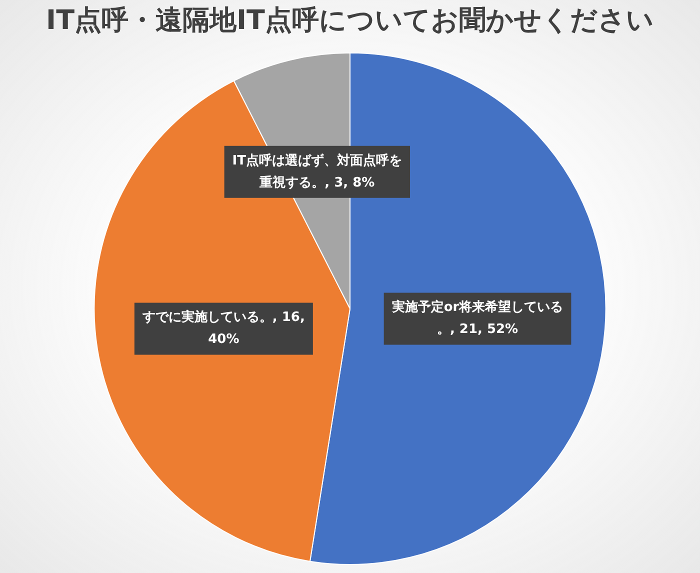 The width and height of the screenshot is (700, 573). What do you see at coordinates (317, 171) in the screenshot?
I see `slice-label: IT点呼は選ばず、対面点呼を重視する。, 3, 8%` at bounding box center [317, 171].